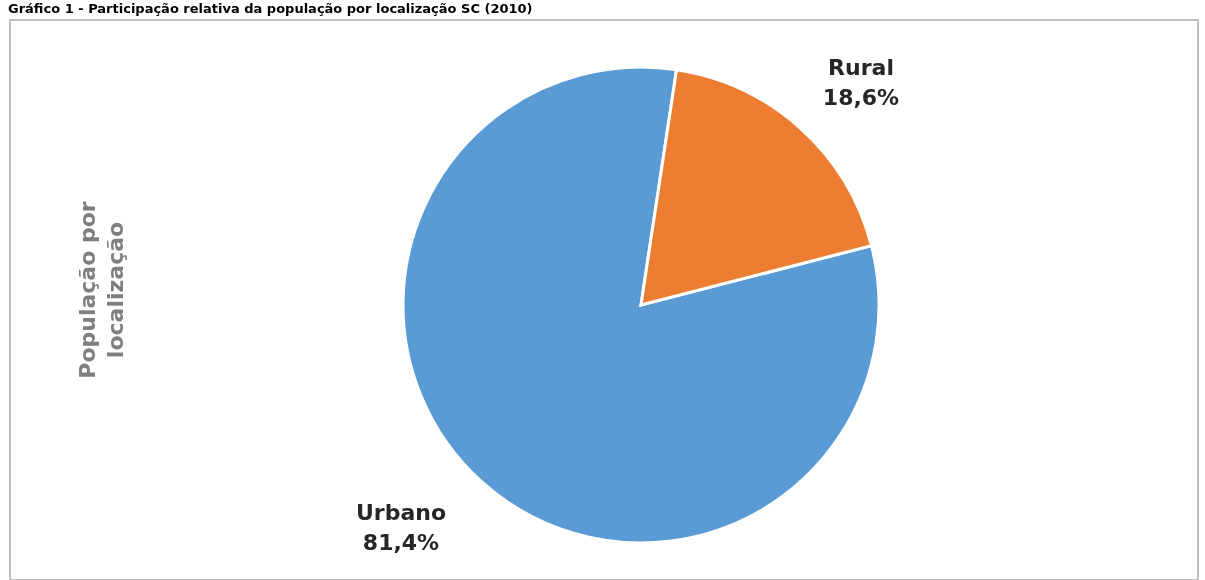 The image size is (1205, 580). Describe the element at coordinates (101, 290) in the screenshot. I see `text: População por localização` at that location.